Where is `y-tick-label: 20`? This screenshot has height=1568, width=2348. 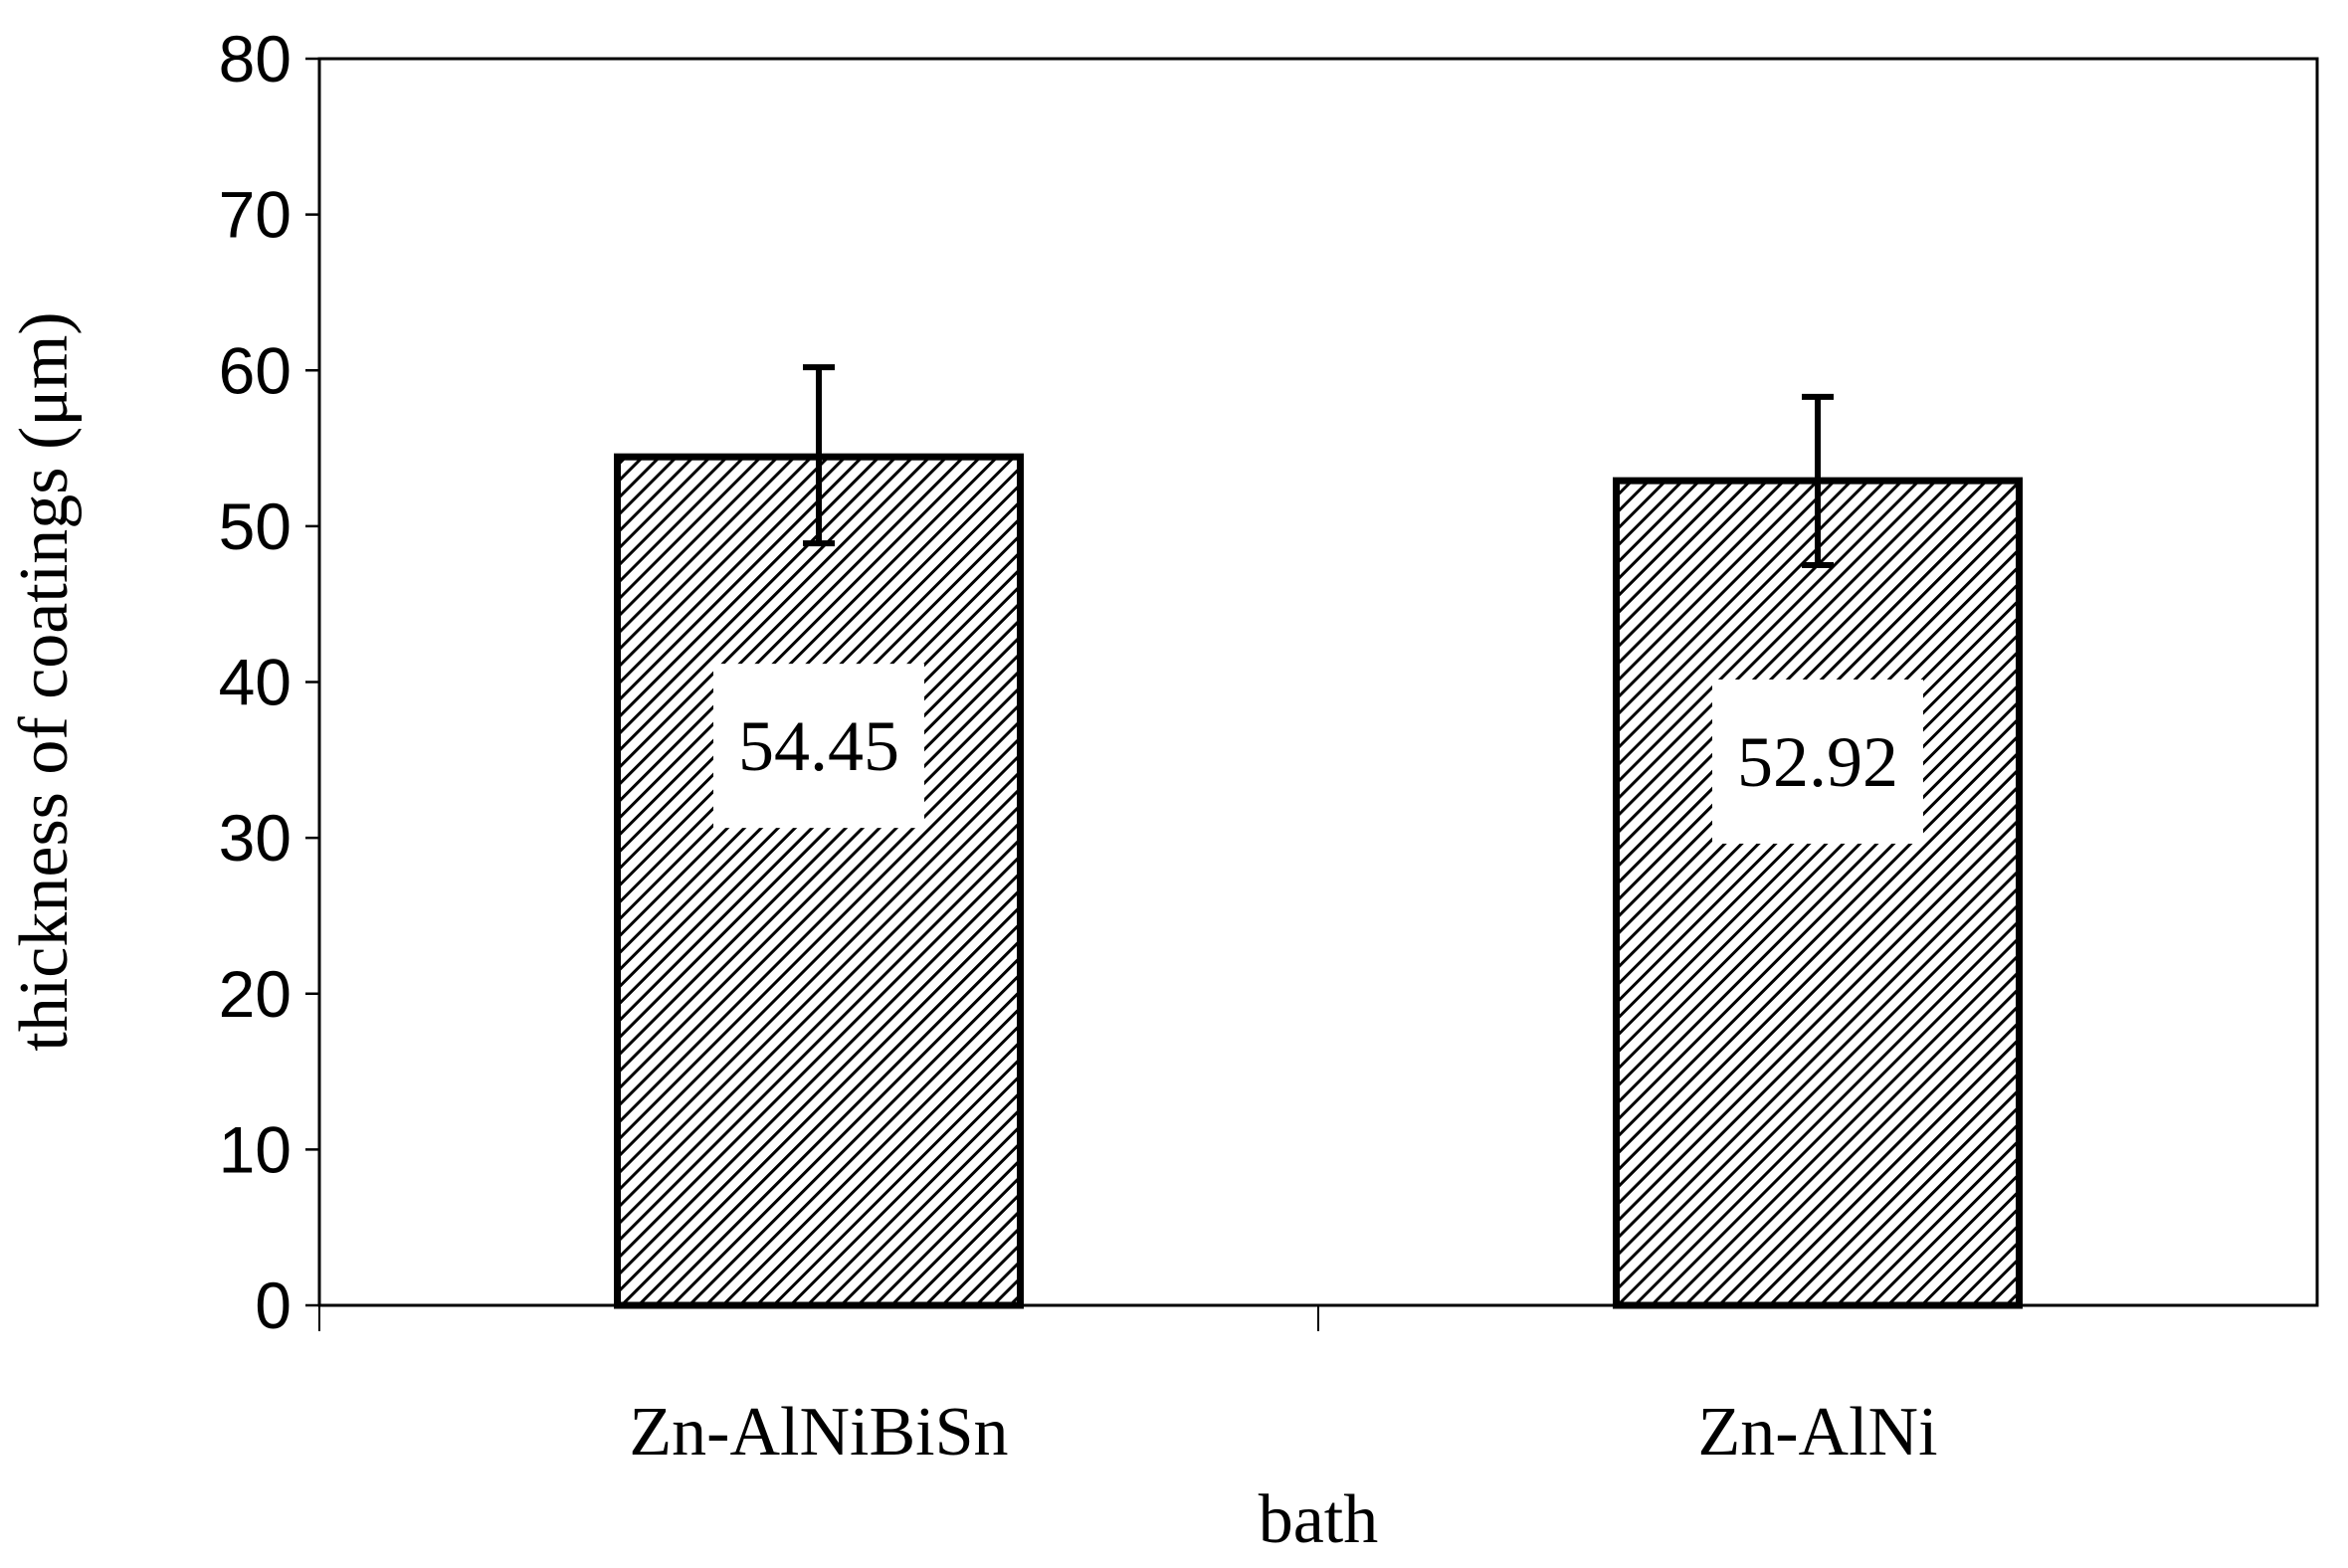
y-tick-label: 20 is located at coordinates (255, 994).